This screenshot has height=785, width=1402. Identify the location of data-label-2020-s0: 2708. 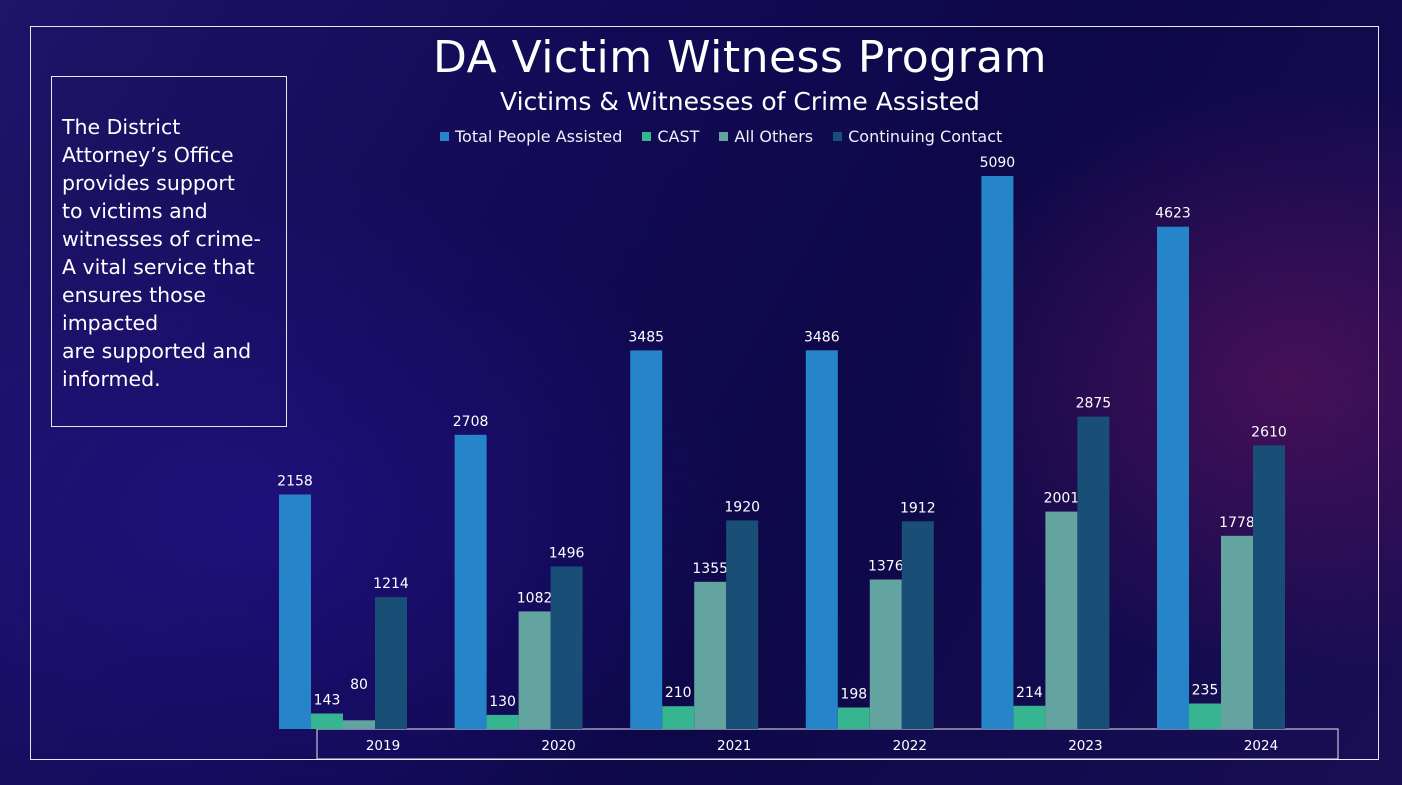
(471, 422).